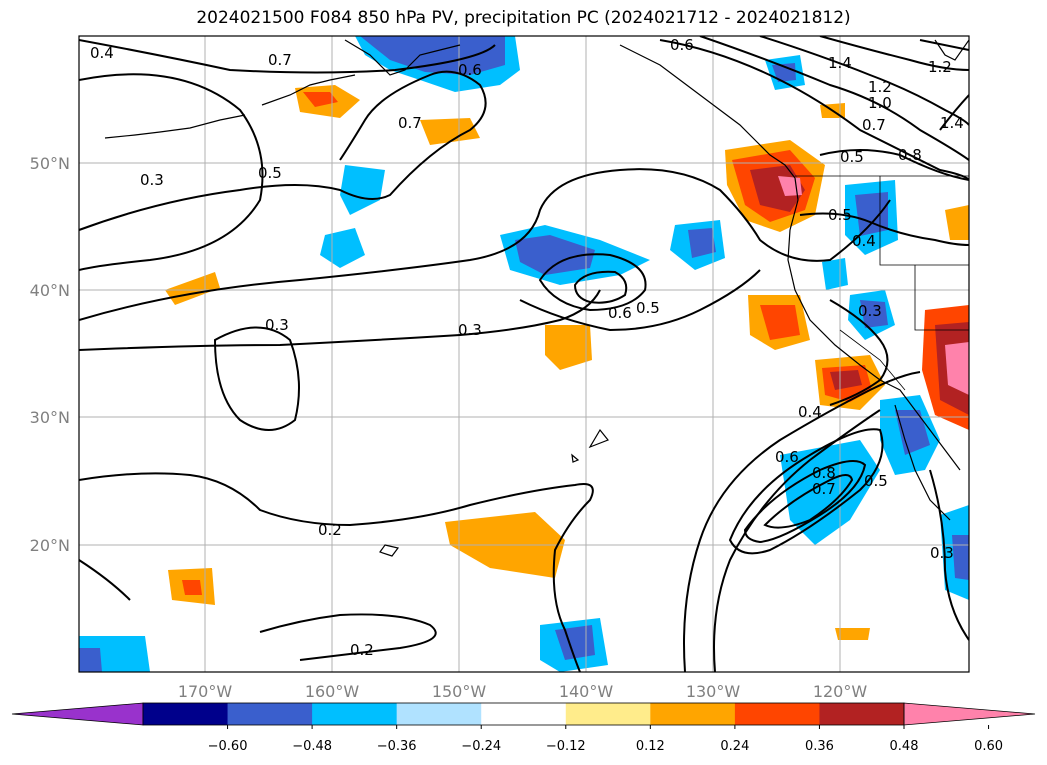 Image resolution: width=1047 pixels, height=765 pixels. Describe the element at coordinates (332, 691) in the screenshot. I see `lon-label: 160°W` at that location.